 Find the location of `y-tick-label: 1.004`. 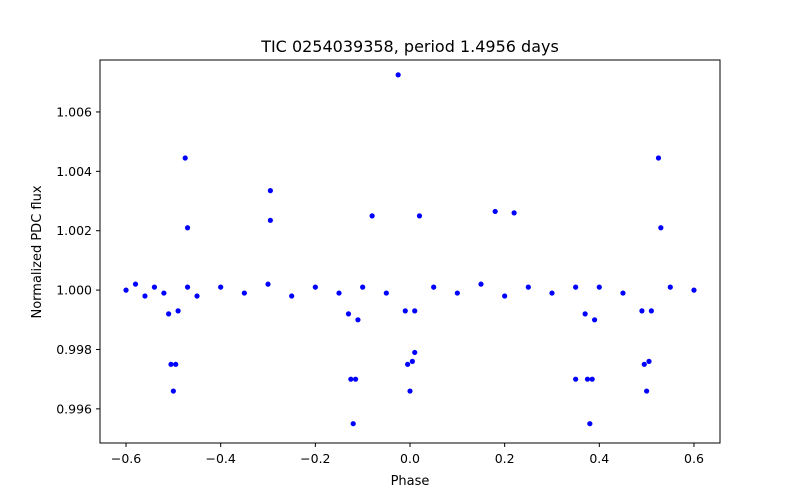

y-tick-label: 1.004 is located at coordinates (74, 171).